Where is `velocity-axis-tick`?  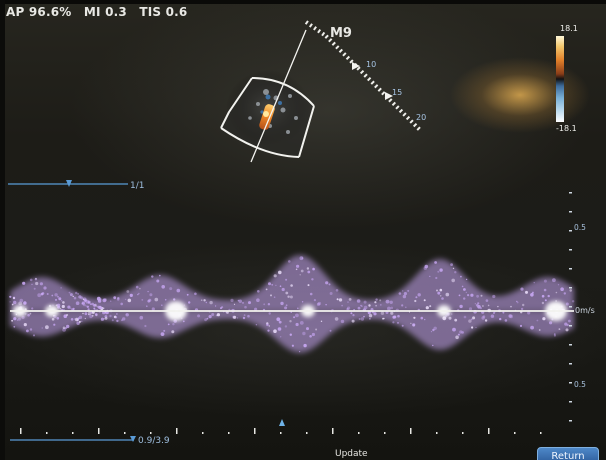 velocity-axis-tick is located at coordinates (570, 269).